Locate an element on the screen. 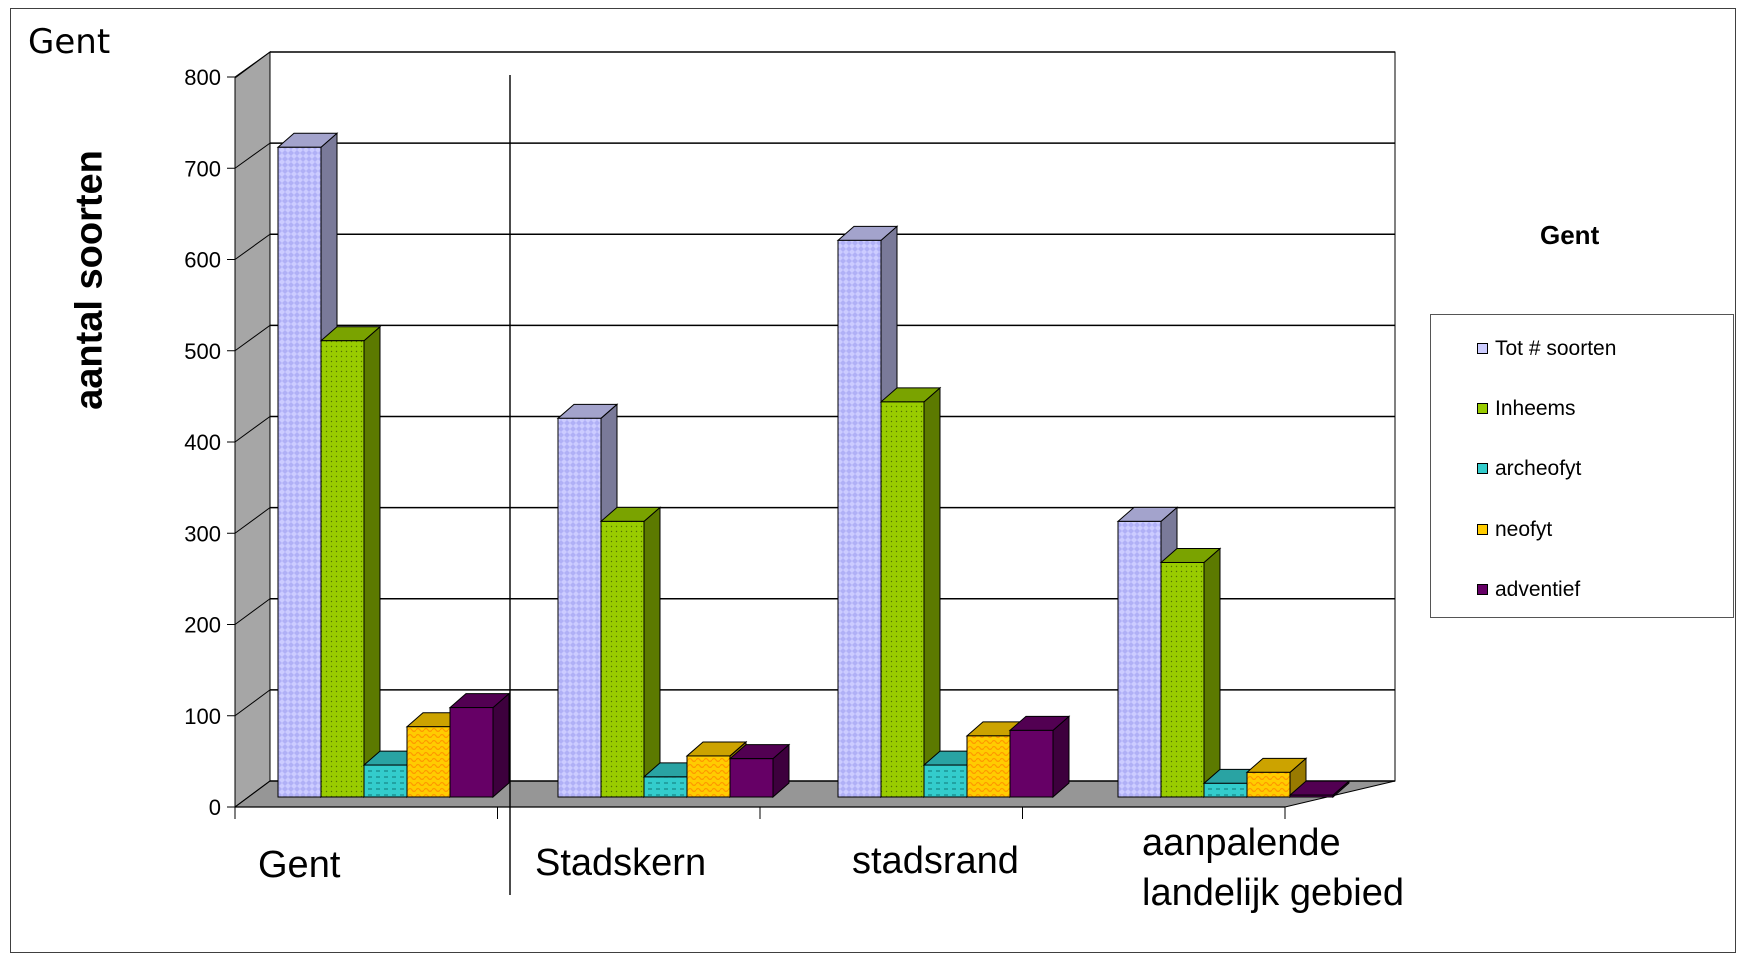 The image size is (1739, 956). y-tick-label: 700 is located at coordinates (202, 168).